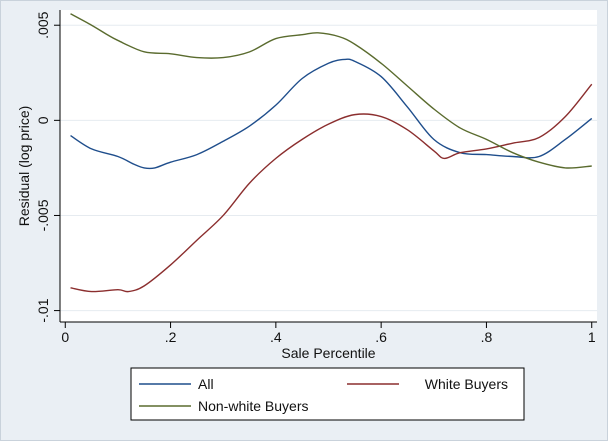 This screenshot has width=608, height=441. I want to click on legend-label-all: All, so click(206, 384).